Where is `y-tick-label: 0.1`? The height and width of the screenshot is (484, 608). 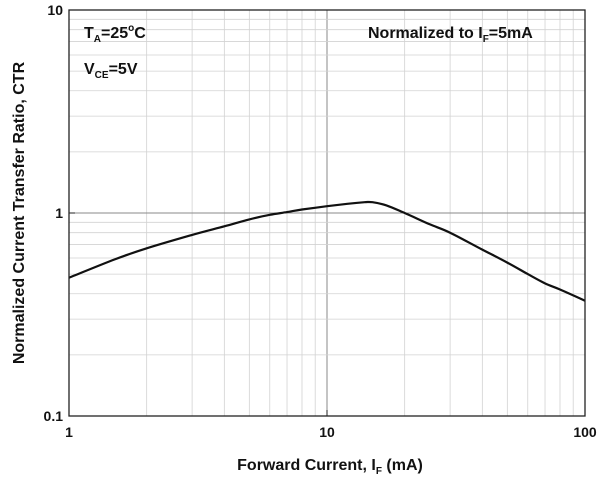
y-tick-label: 0.1 is located at coordinates (54, 416).